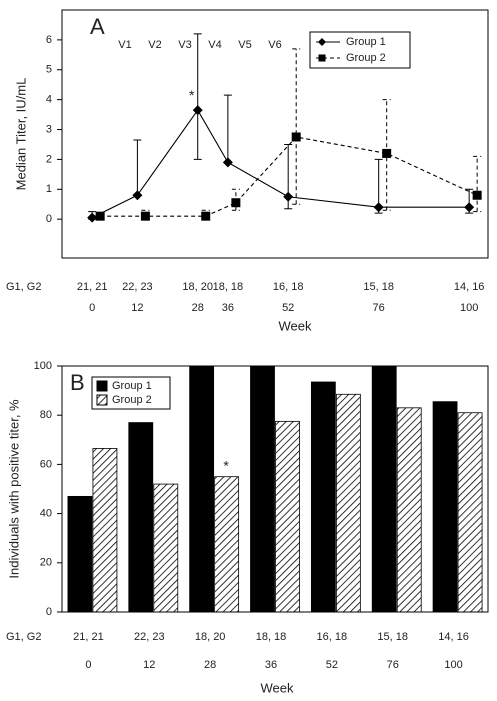 This screenshot has height=701, width=497. Describe the element at coordinates (274, 45) in the screenshot. I see `visit-label: V6` at that location.